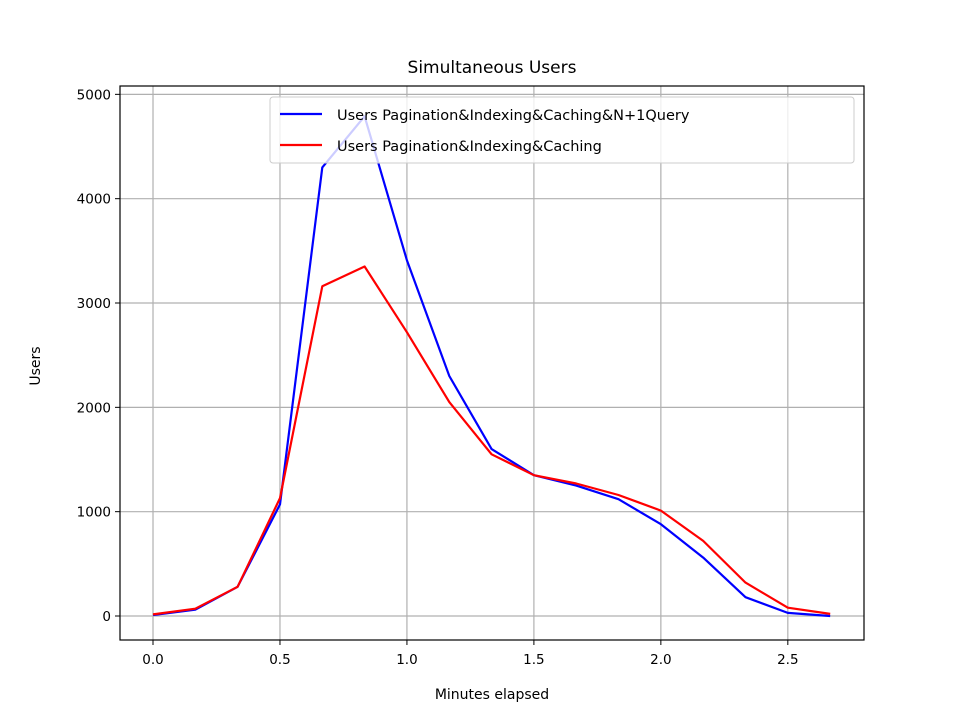 This screenshot has width=960, height=720. What do you see at coordinates (279, 660) in the screenshot?
I see `x-tick-label: 0.5` at bounding box center [279, 660].